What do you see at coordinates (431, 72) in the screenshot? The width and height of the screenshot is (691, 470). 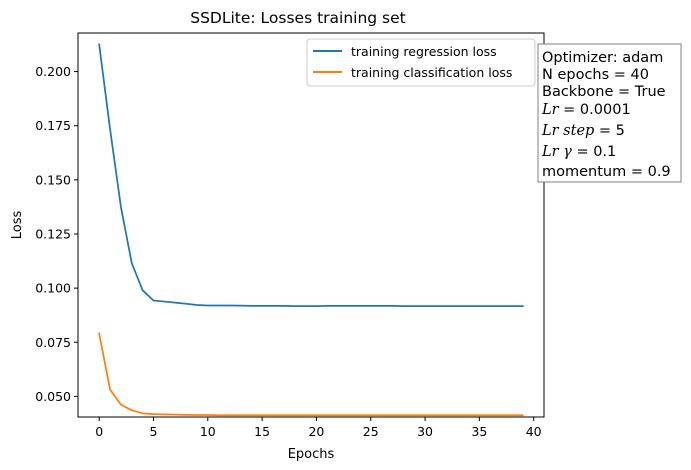 I see `legend-label-classification: training classification loss` at bounding box center [431, 72].